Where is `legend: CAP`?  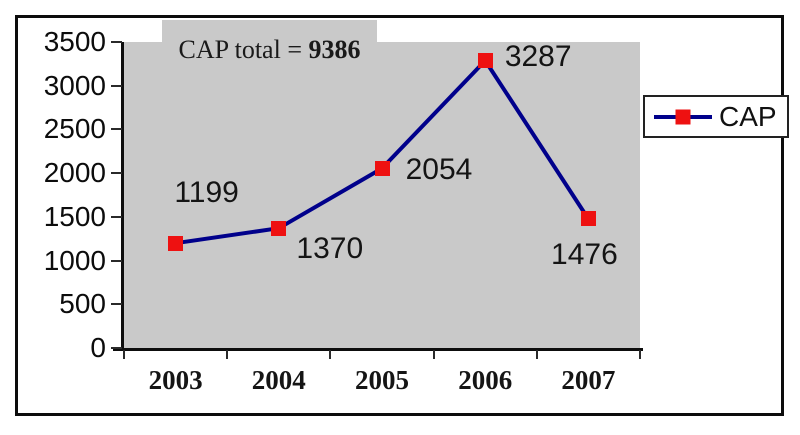
legend: CAP is located at coordinates (716, 116).